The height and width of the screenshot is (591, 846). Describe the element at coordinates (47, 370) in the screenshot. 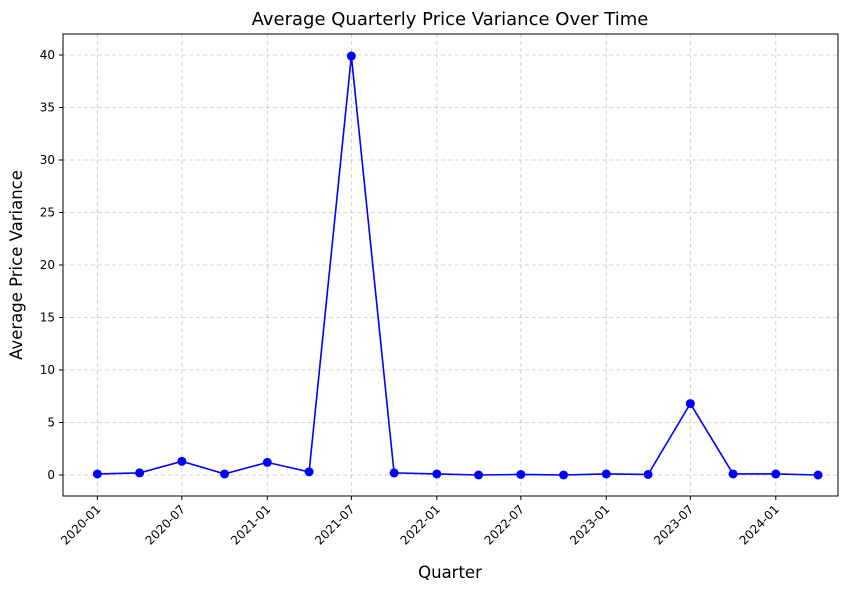

I see `y-tick-label: 10` at that location.